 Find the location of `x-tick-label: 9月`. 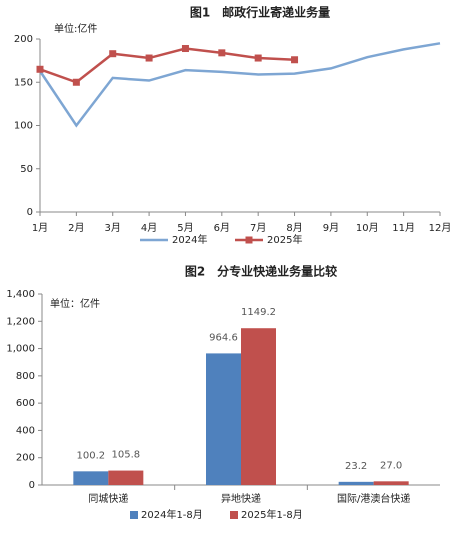

x-tick-label: 9月 is located at coordinates (331, 228).